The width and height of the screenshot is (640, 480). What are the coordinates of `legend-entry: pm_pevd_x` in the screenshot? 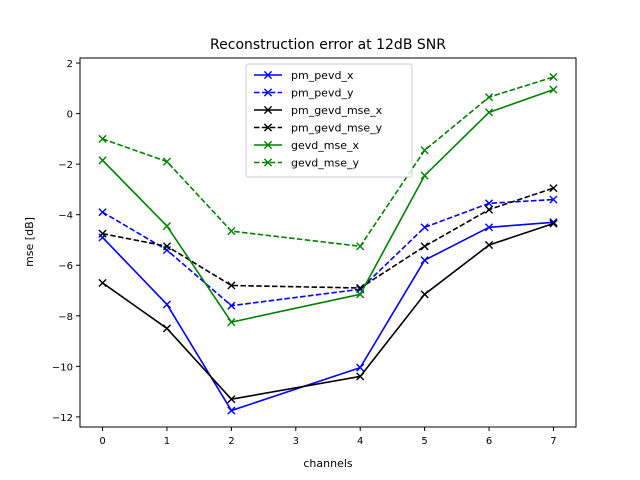 It's located at (322, 75).